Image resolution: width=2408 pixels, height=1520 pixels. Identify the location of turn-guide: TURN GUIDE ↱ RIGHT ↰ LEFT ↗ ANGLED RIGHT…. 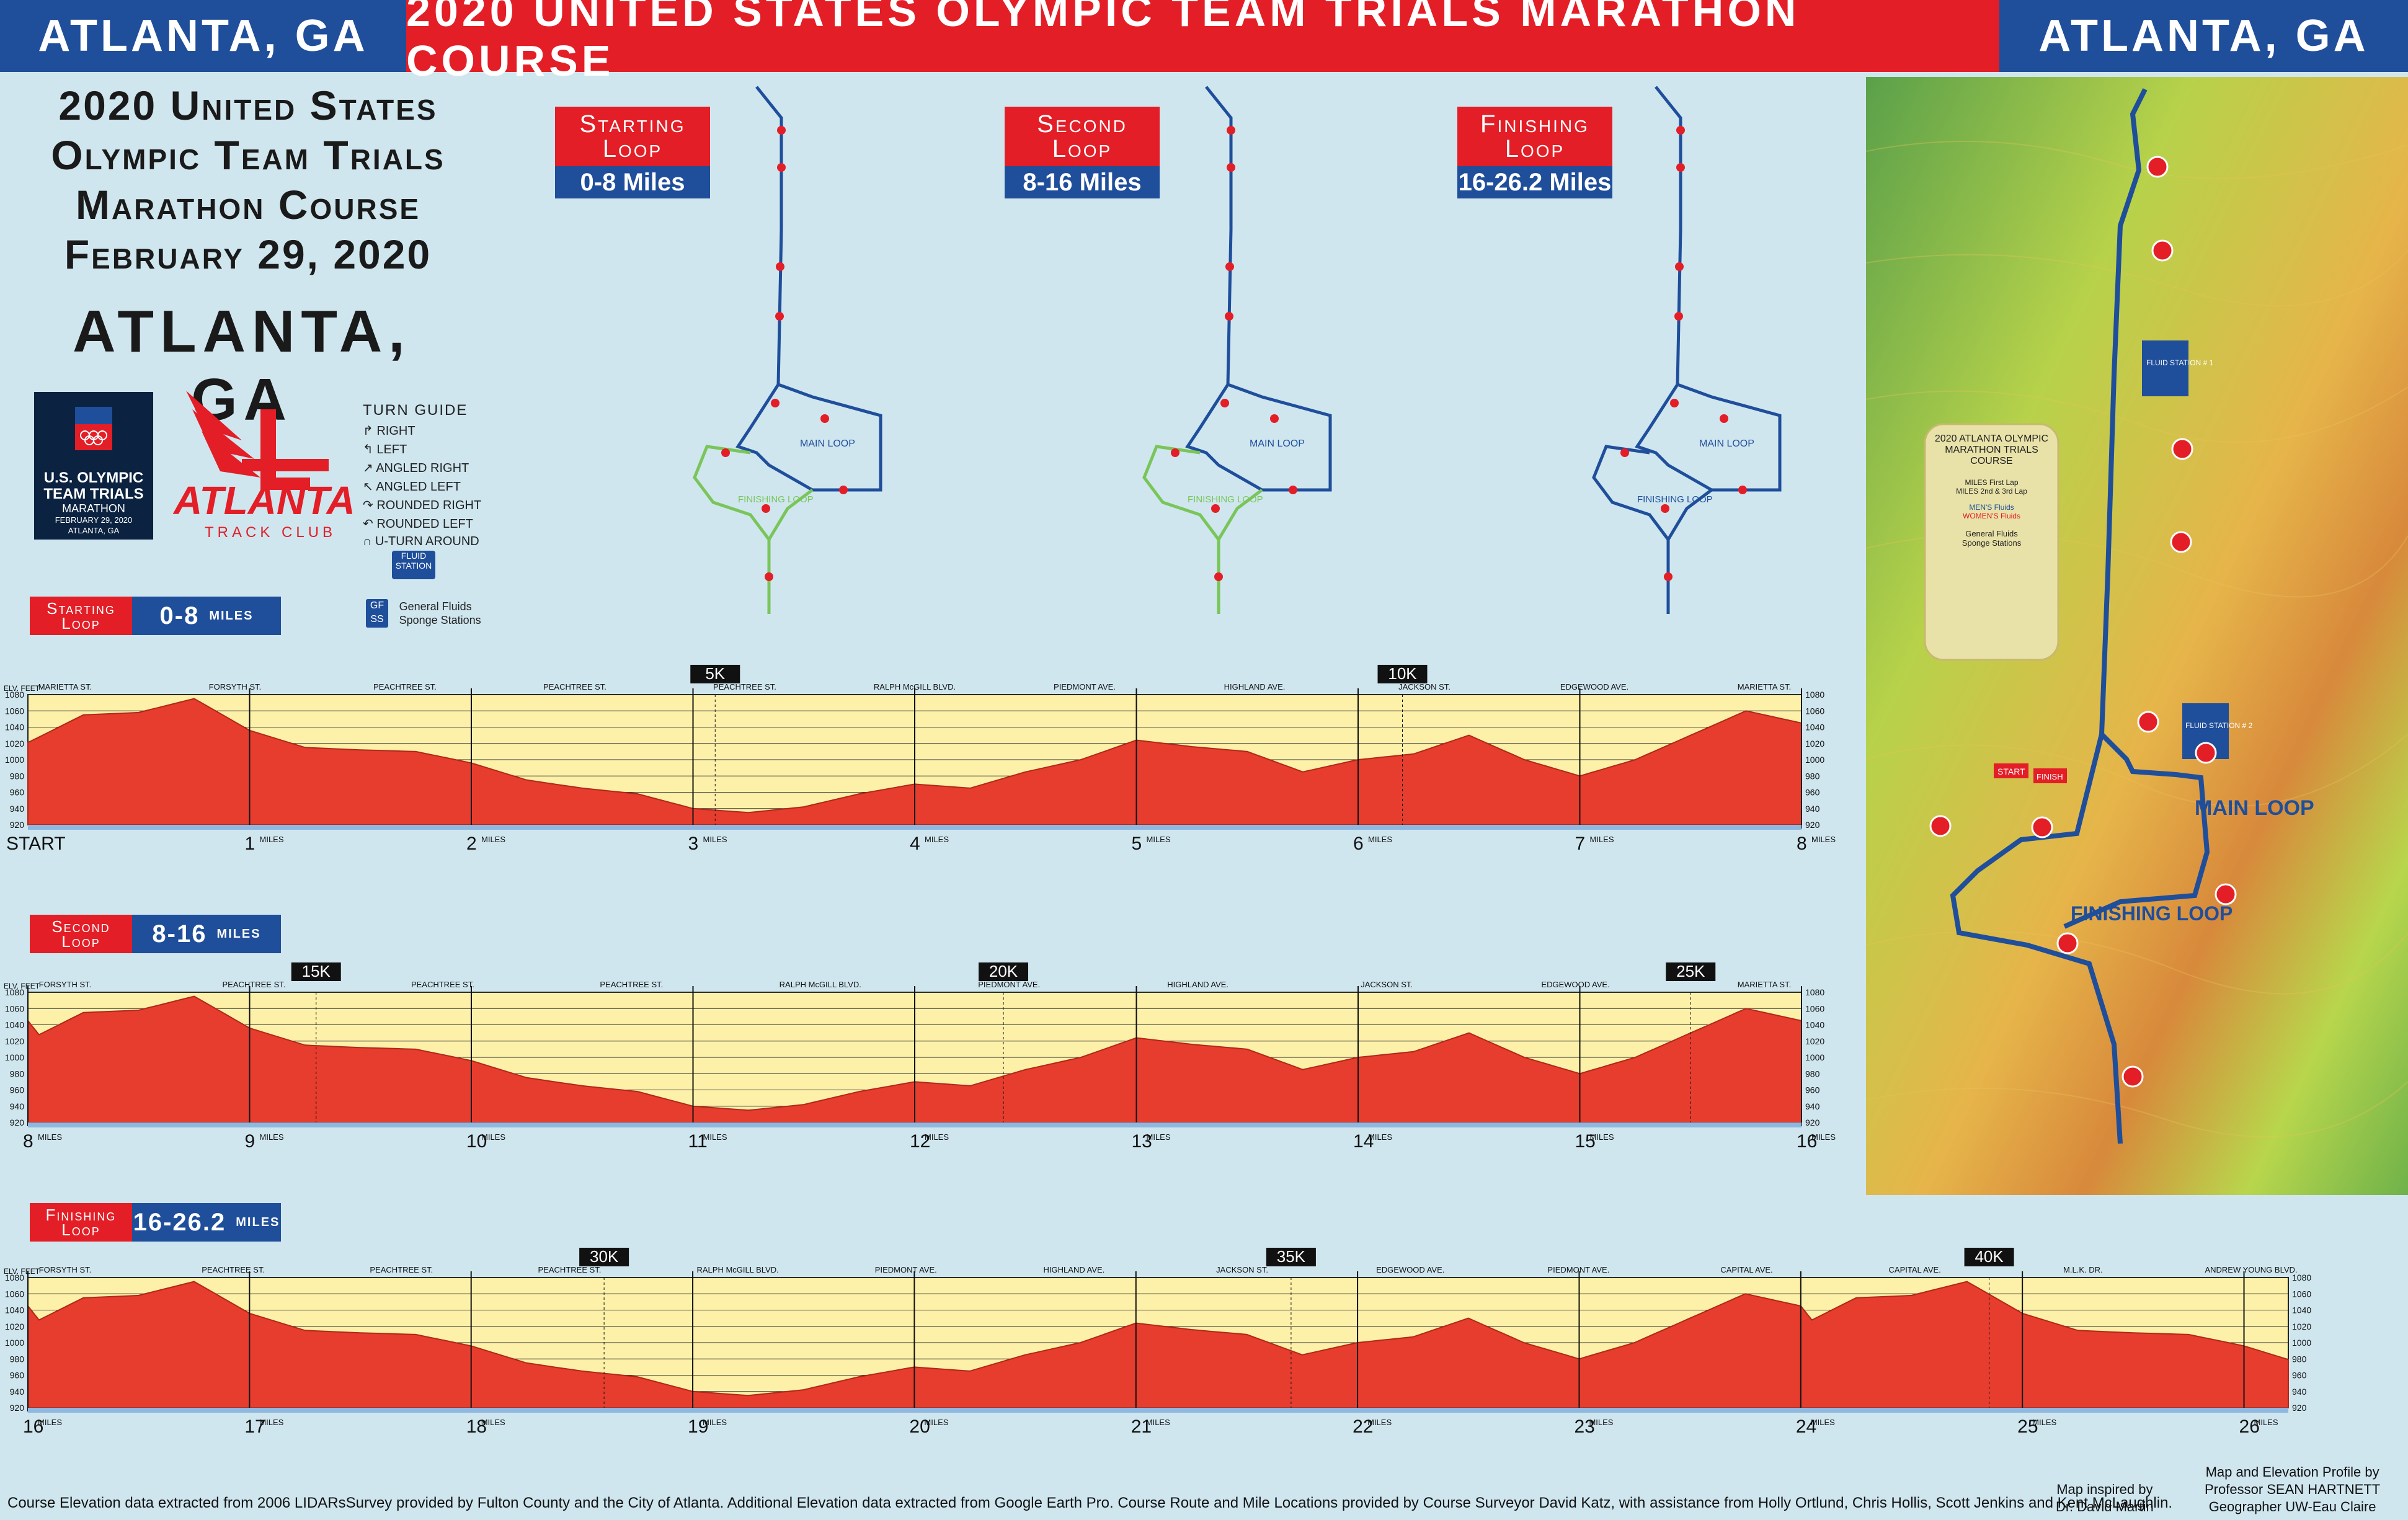
(422, 477).